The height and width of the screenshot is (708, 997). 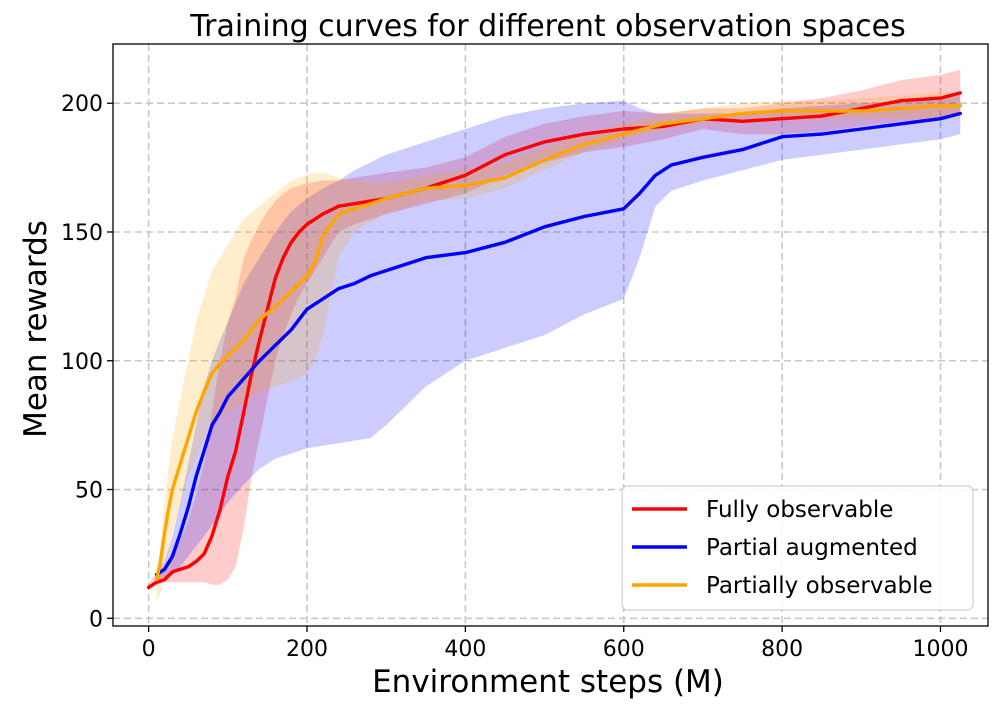 I want to click on x-tick-label: 800, so click(x=782, y=649).